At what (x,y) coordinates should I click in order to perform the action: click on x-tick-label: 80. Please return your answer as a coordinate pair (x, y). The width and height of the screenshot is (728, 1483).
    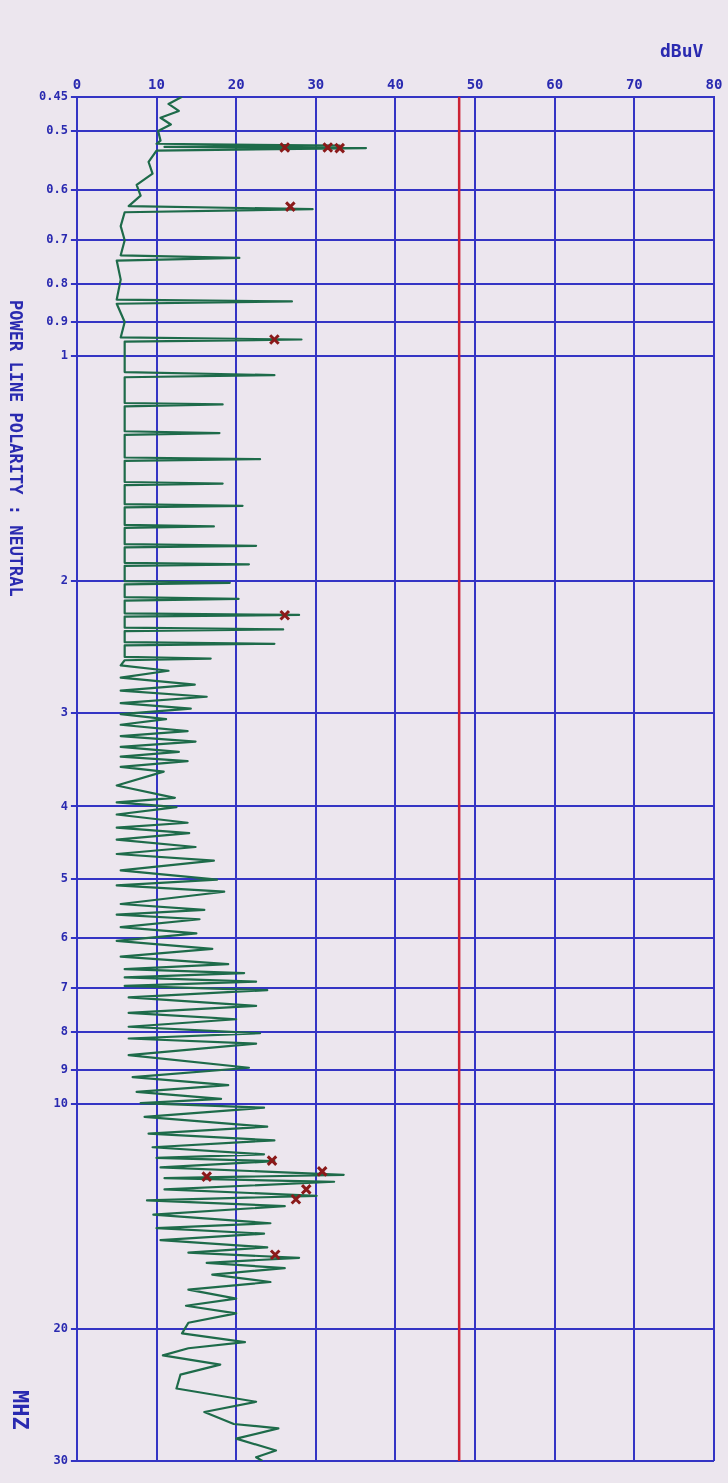
    Looking at the image, I should click on (714, 84).